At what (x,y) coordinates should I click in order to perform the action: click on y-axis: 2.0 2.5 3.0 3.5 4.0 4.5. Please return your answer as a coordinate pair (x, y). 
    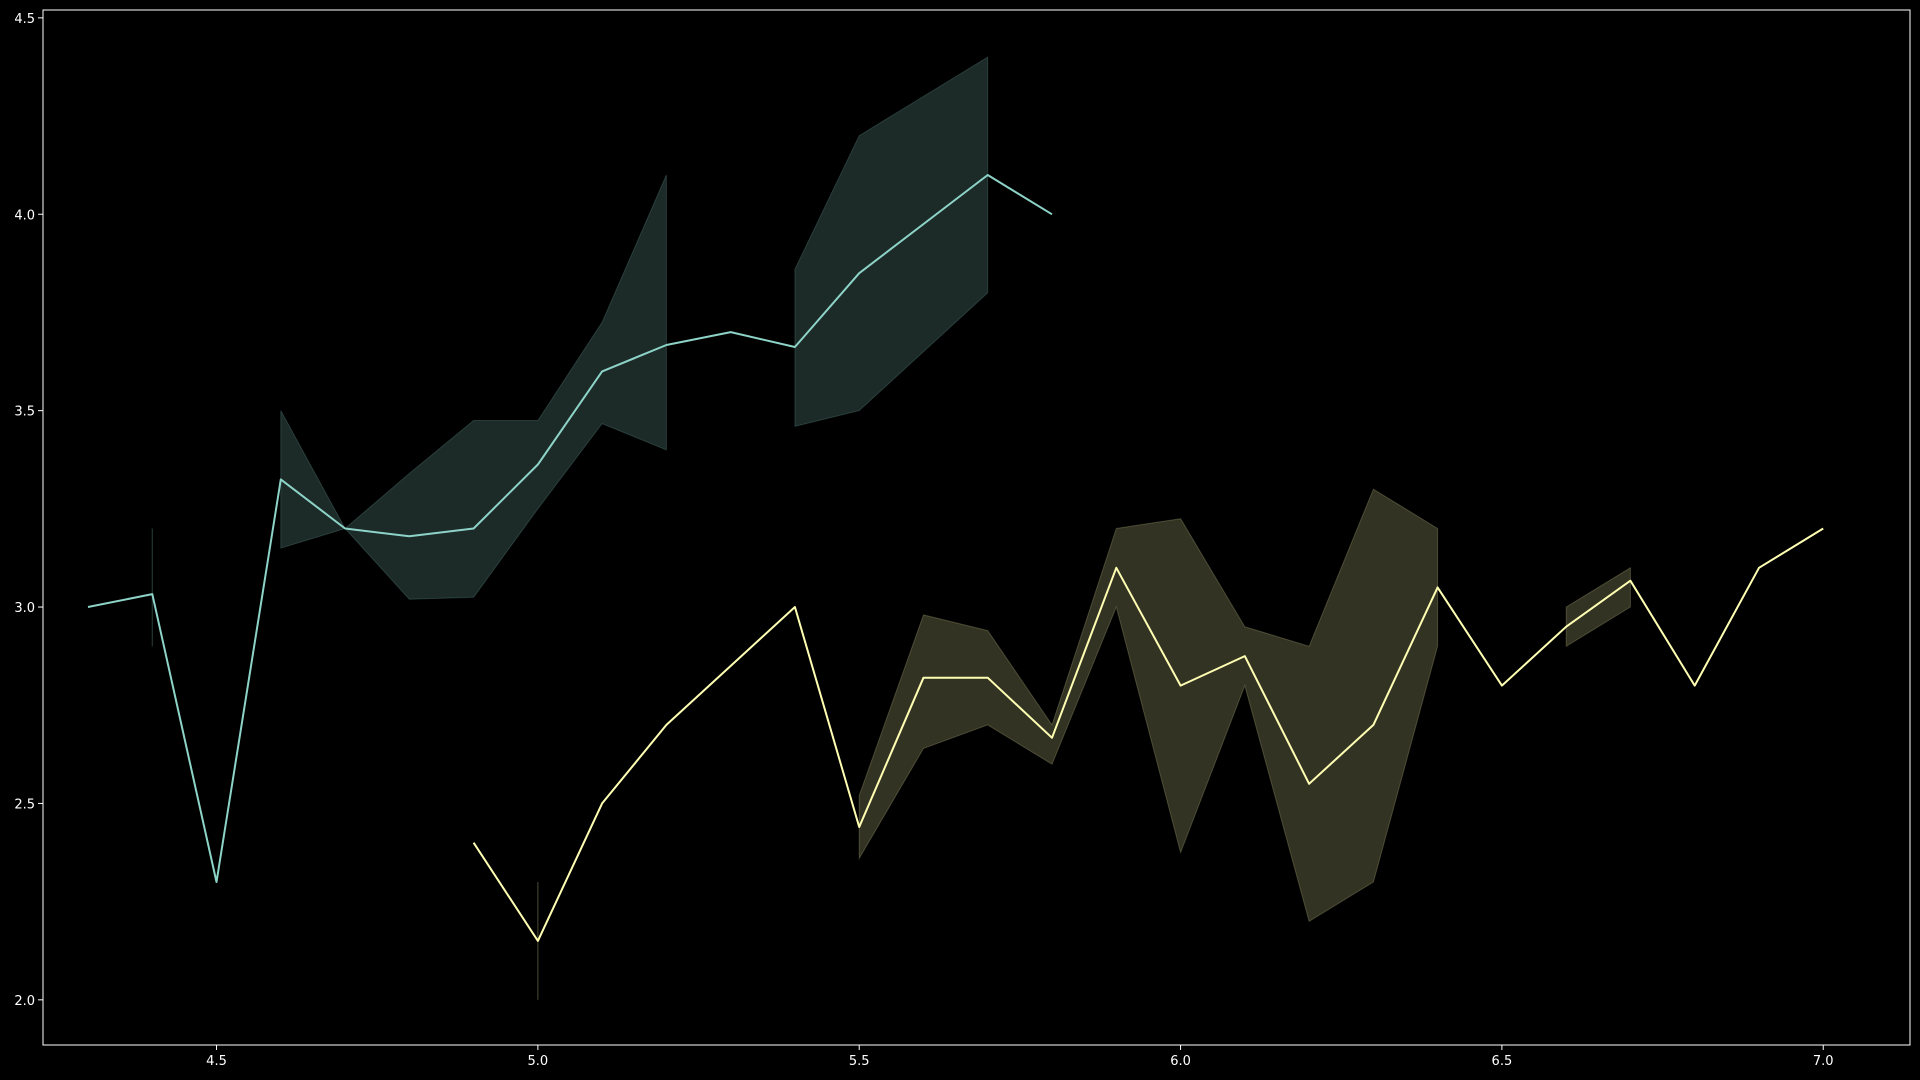
    Looking at the image, I should click on (28, 510).